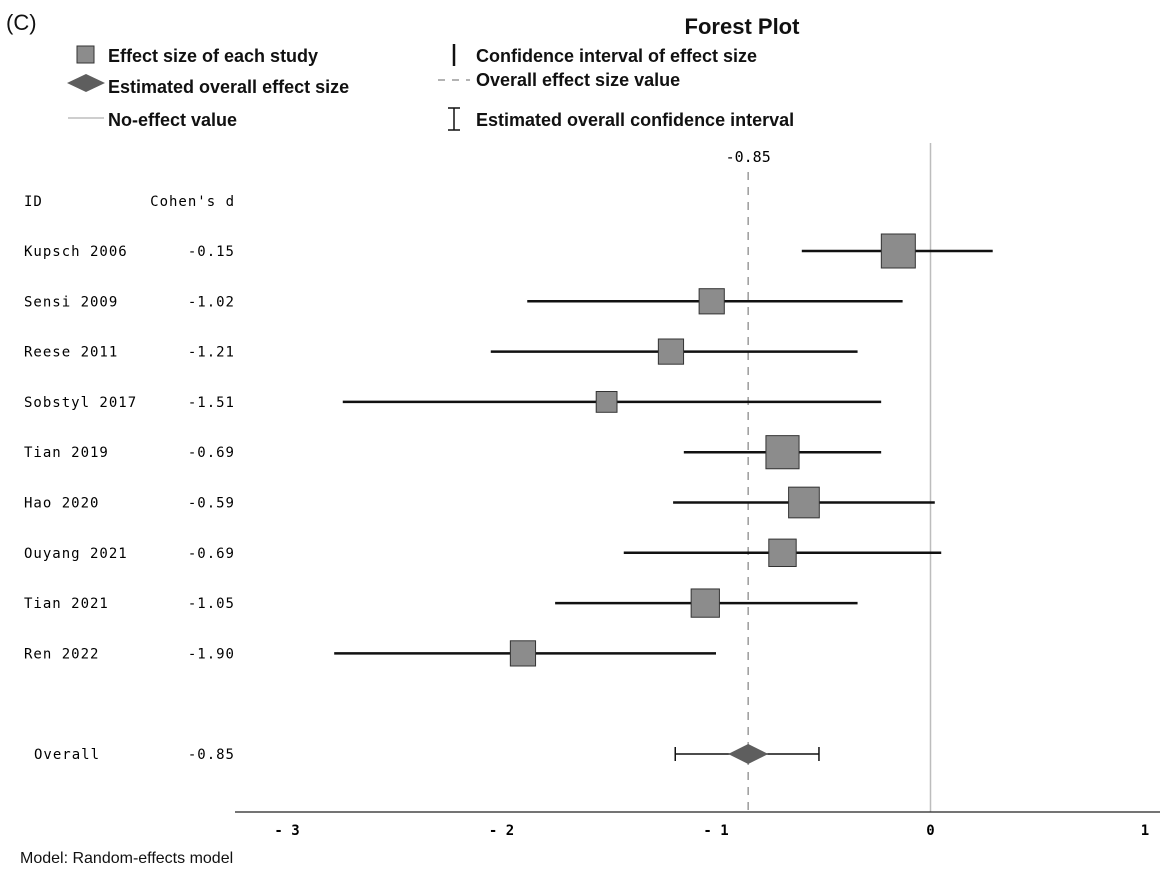  I want to click on study-row: Ren 2022 -1.90, so click(370, 653).